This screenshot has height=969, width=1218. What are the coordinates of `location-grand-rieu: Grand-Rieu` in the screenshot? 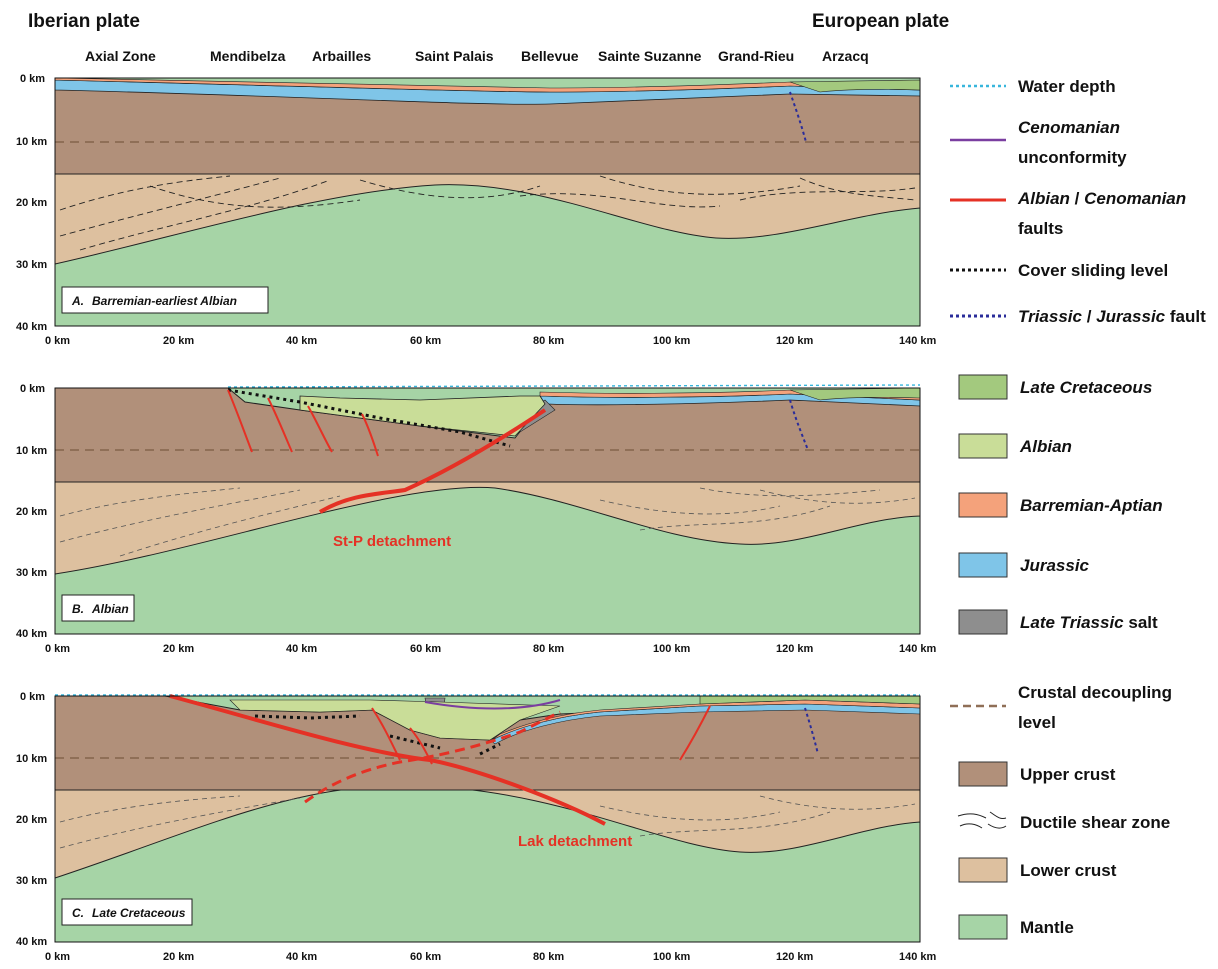 It's located at (756, 56).